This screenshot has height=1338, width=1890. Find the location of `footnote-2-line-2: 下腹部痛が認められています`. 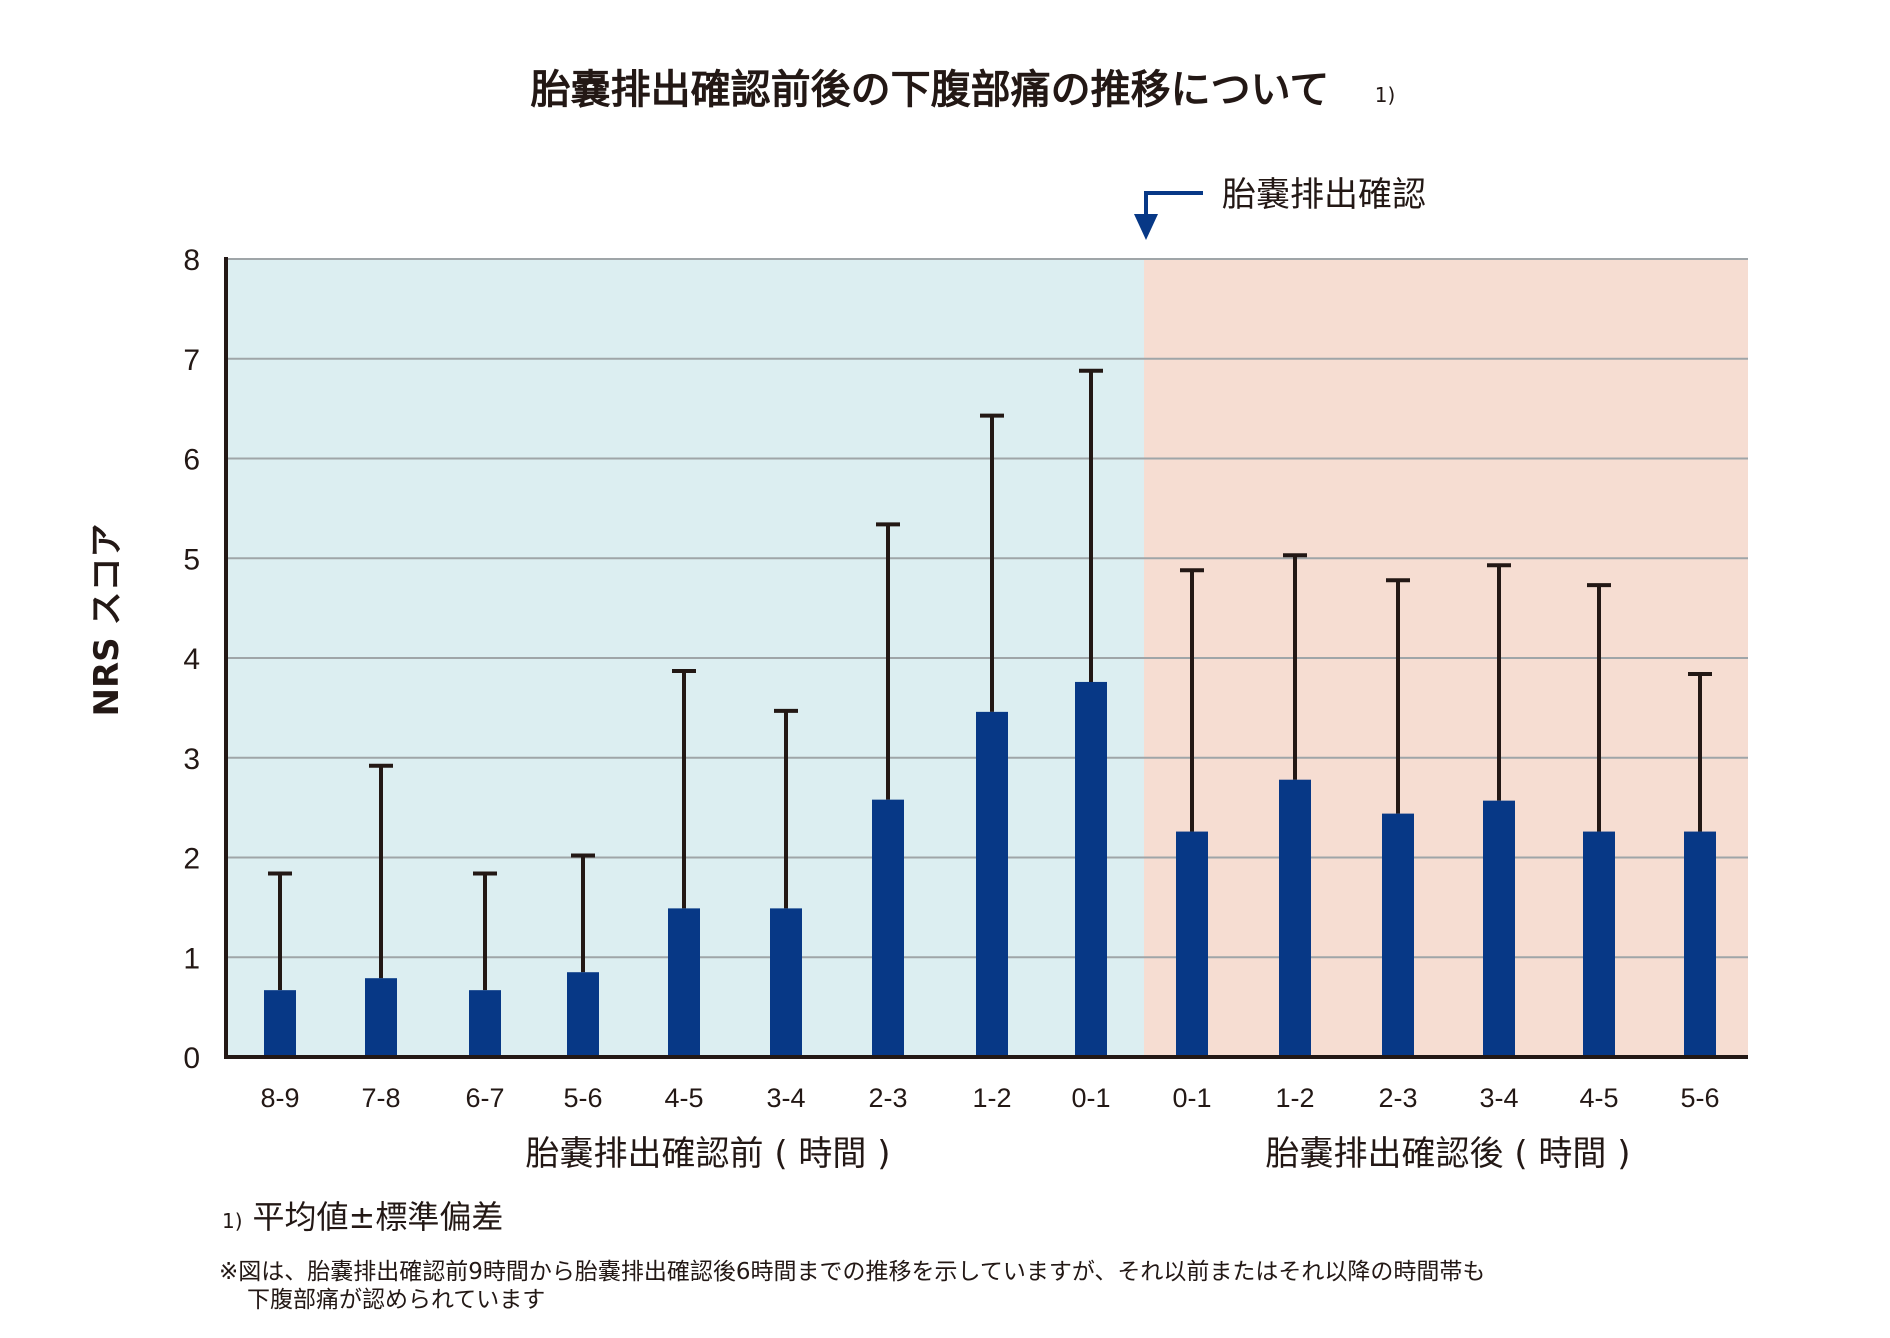

footnote-2-line-2: 下腹部痛が認められています is located at coordinates (396, 1300).